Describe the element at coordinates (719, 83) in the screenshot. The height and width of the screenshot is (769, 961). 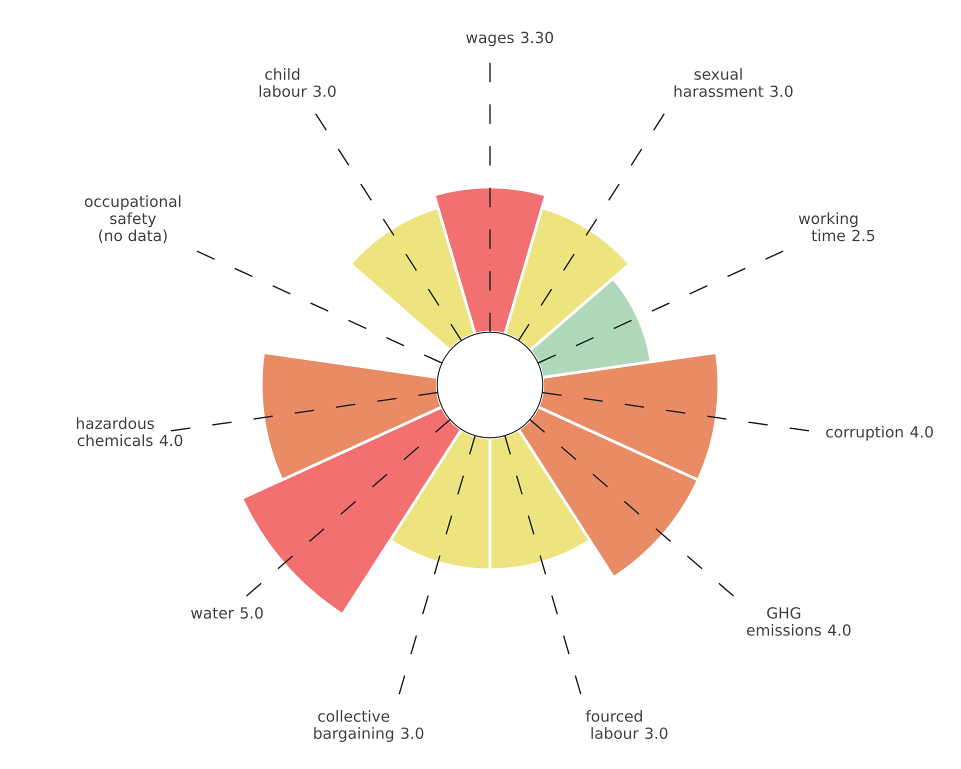
I see `category-label: sexual harassment` at that location.